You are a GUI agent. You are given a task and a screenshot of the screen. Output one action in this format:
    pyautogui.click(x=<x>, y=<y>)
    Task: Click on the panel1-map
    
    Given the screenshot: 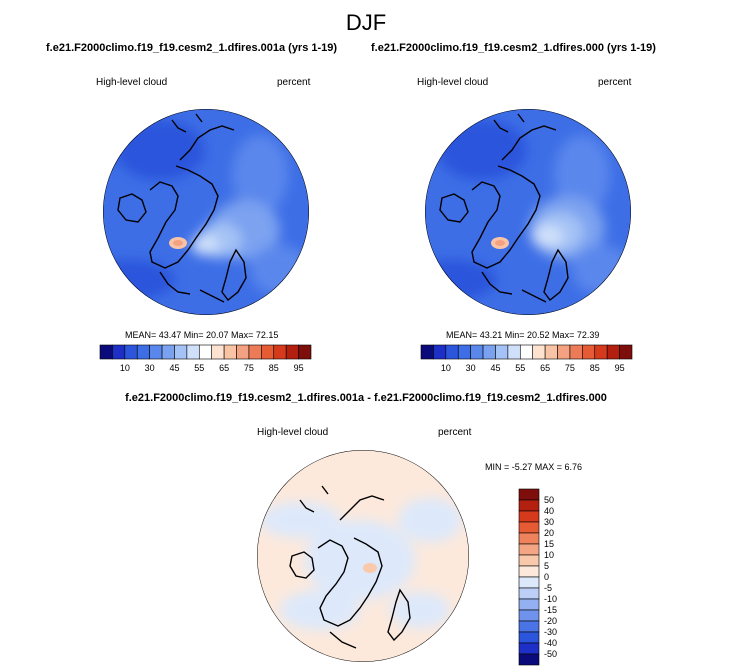 What is the action you would take?
    pyautogui.click(x=206, y=212)
    